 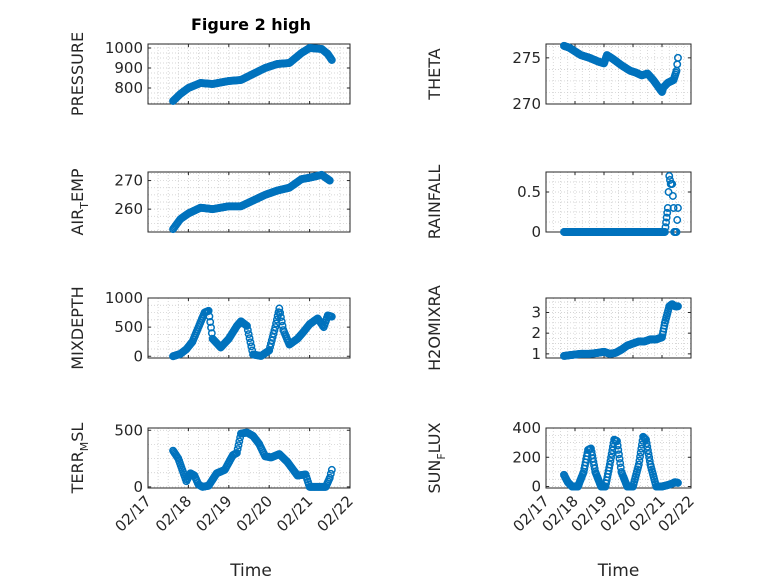 I want to click on y-tick-label: 1, so click(x=536, y=354).